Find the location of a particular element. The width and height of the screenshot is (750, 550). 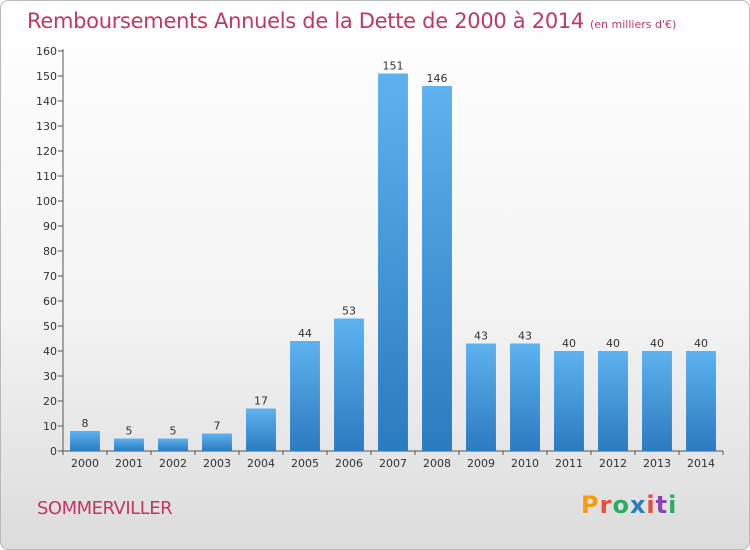

y-tick-label: 120 is located at coordinates (46, 151).